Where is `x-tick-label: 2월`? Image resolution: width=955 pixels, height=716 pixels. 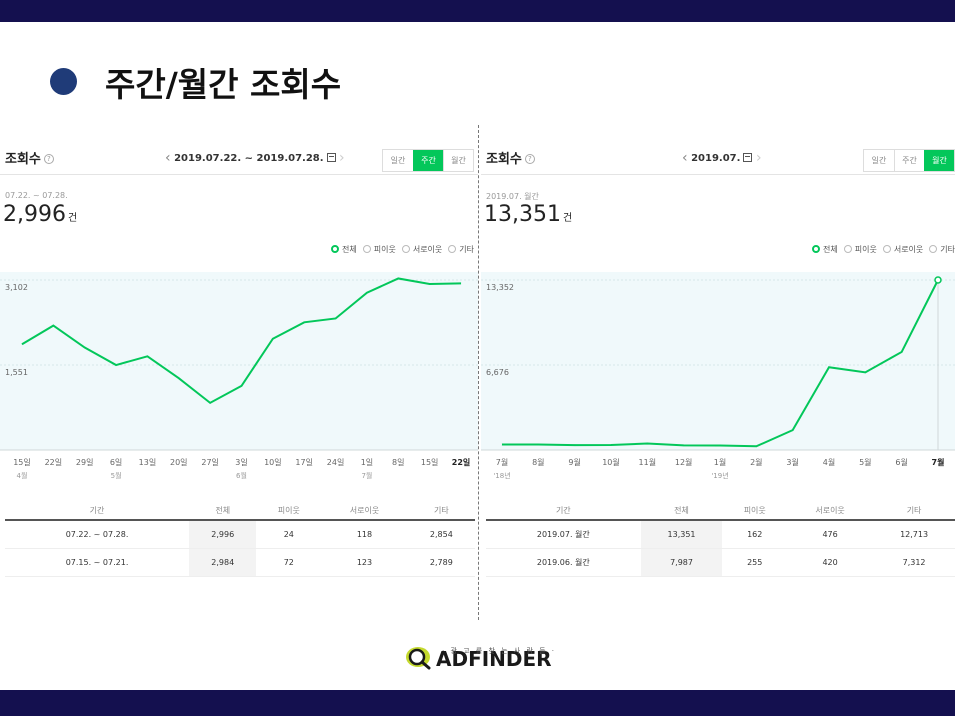 x-tick-label: 2월 is located at coordinates (756, 462).